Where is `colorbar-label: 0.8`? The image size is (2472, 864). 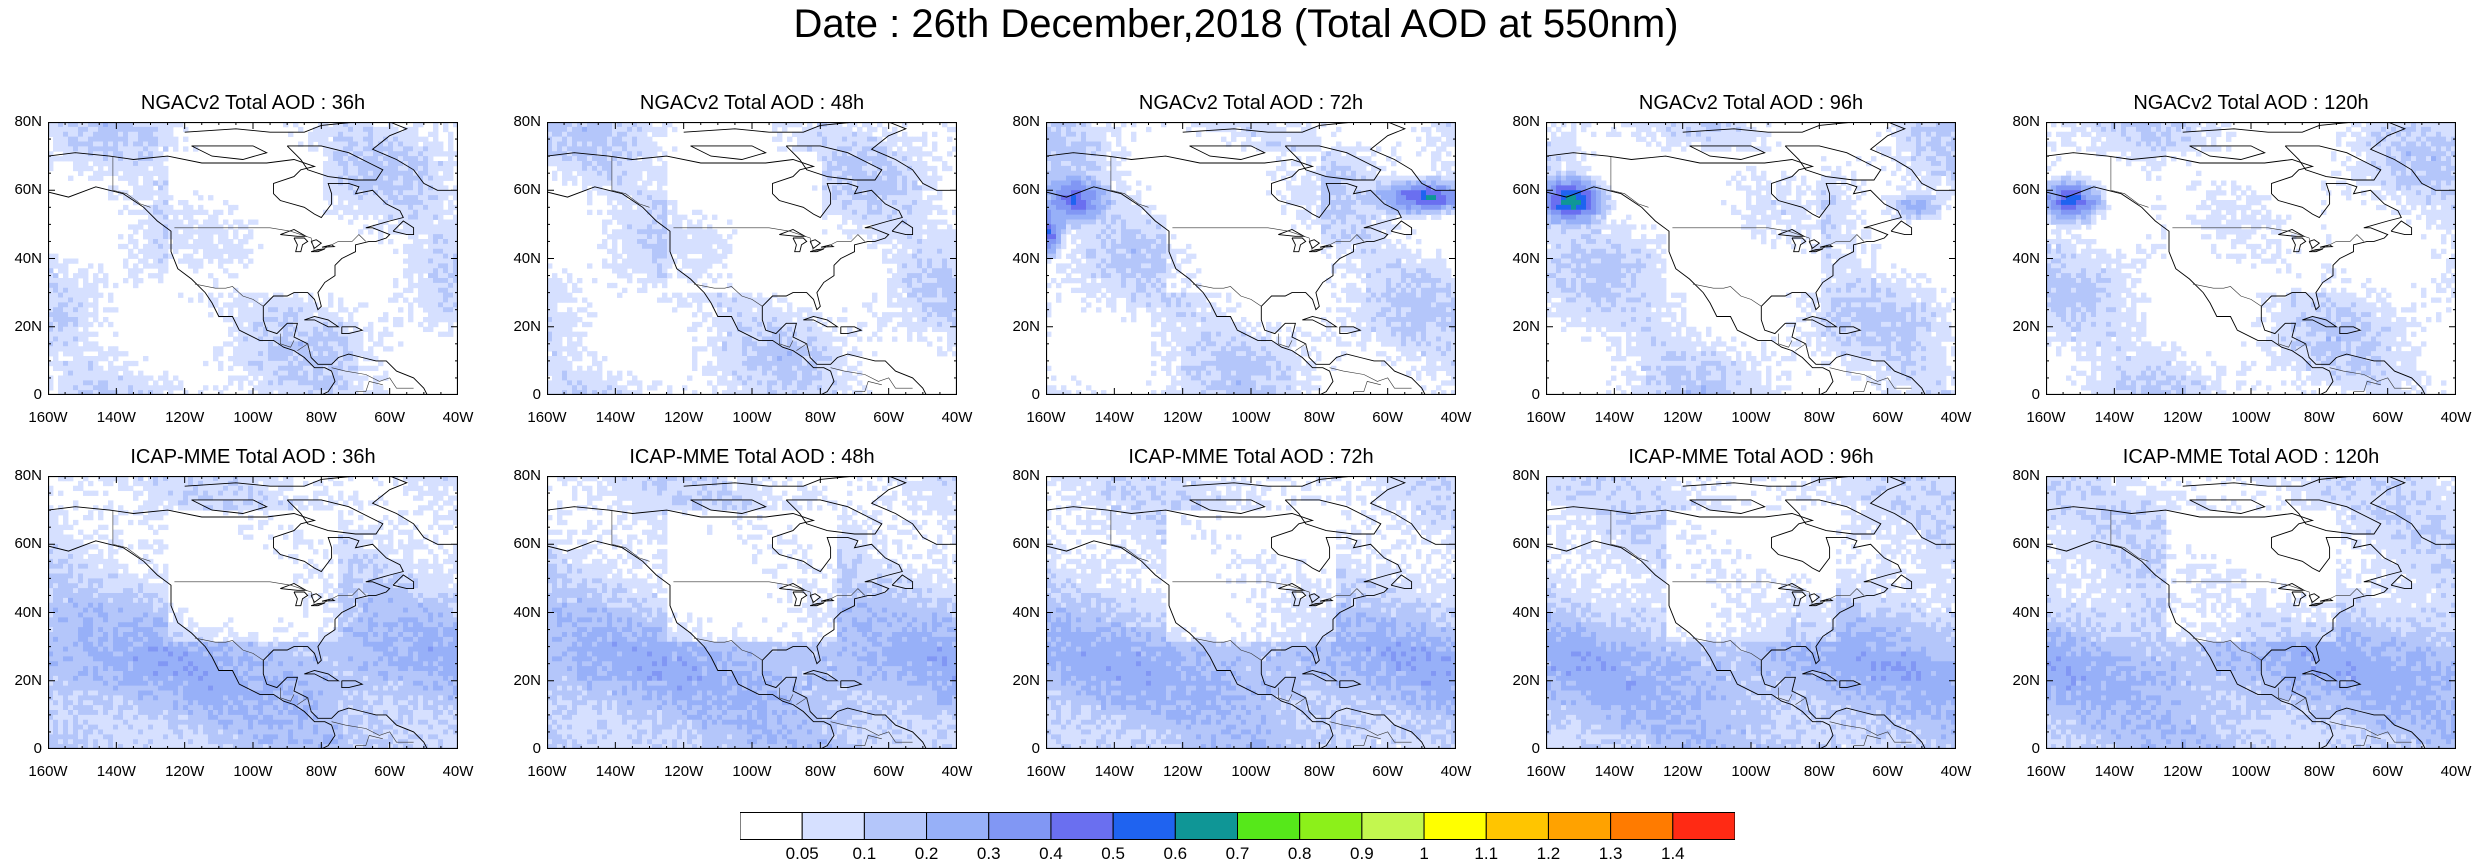
colorbar-label: 0.8 is located at coordinates (1300, 854).